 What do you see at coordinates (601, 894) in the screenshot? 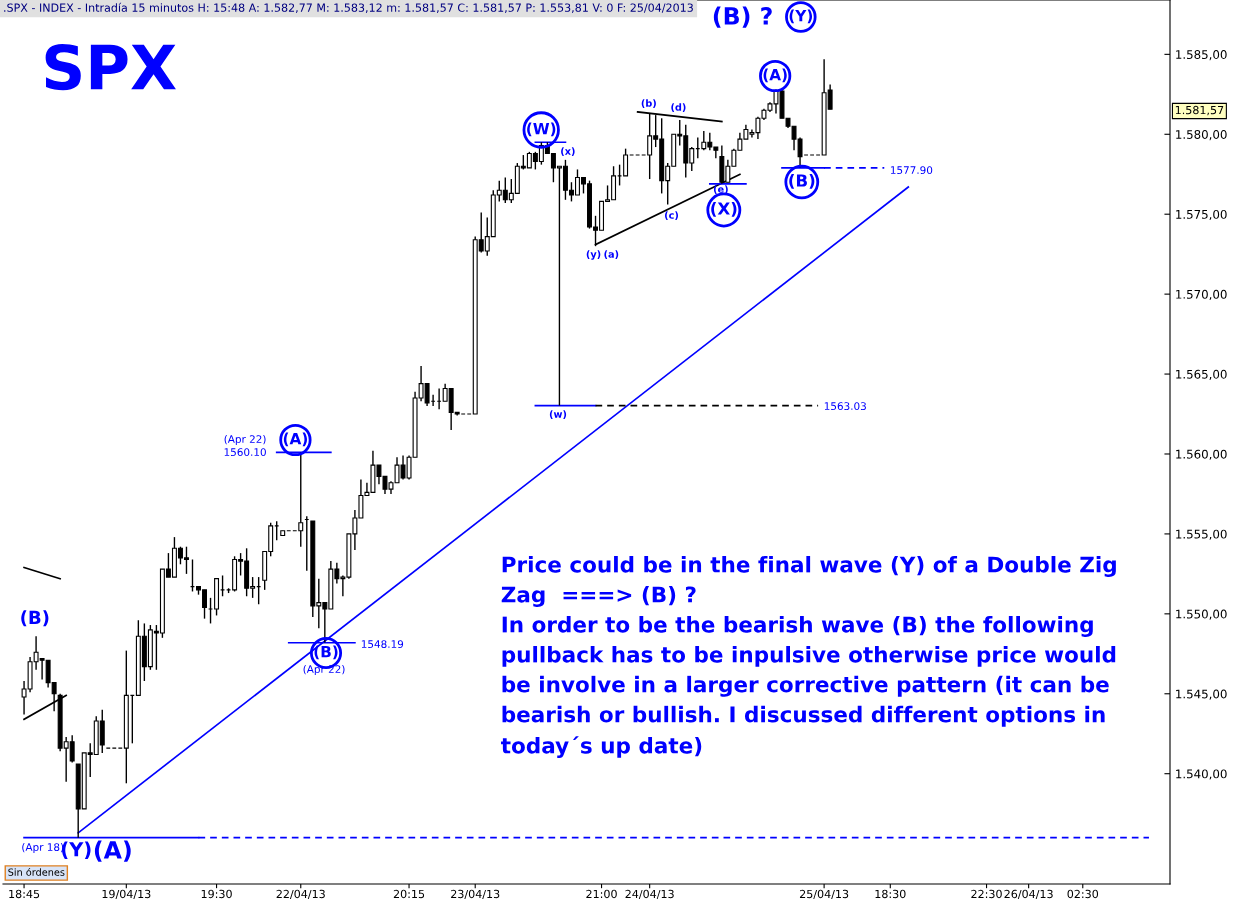
I see `x-tick-label: 21:00` at bounding box center [601, 894].